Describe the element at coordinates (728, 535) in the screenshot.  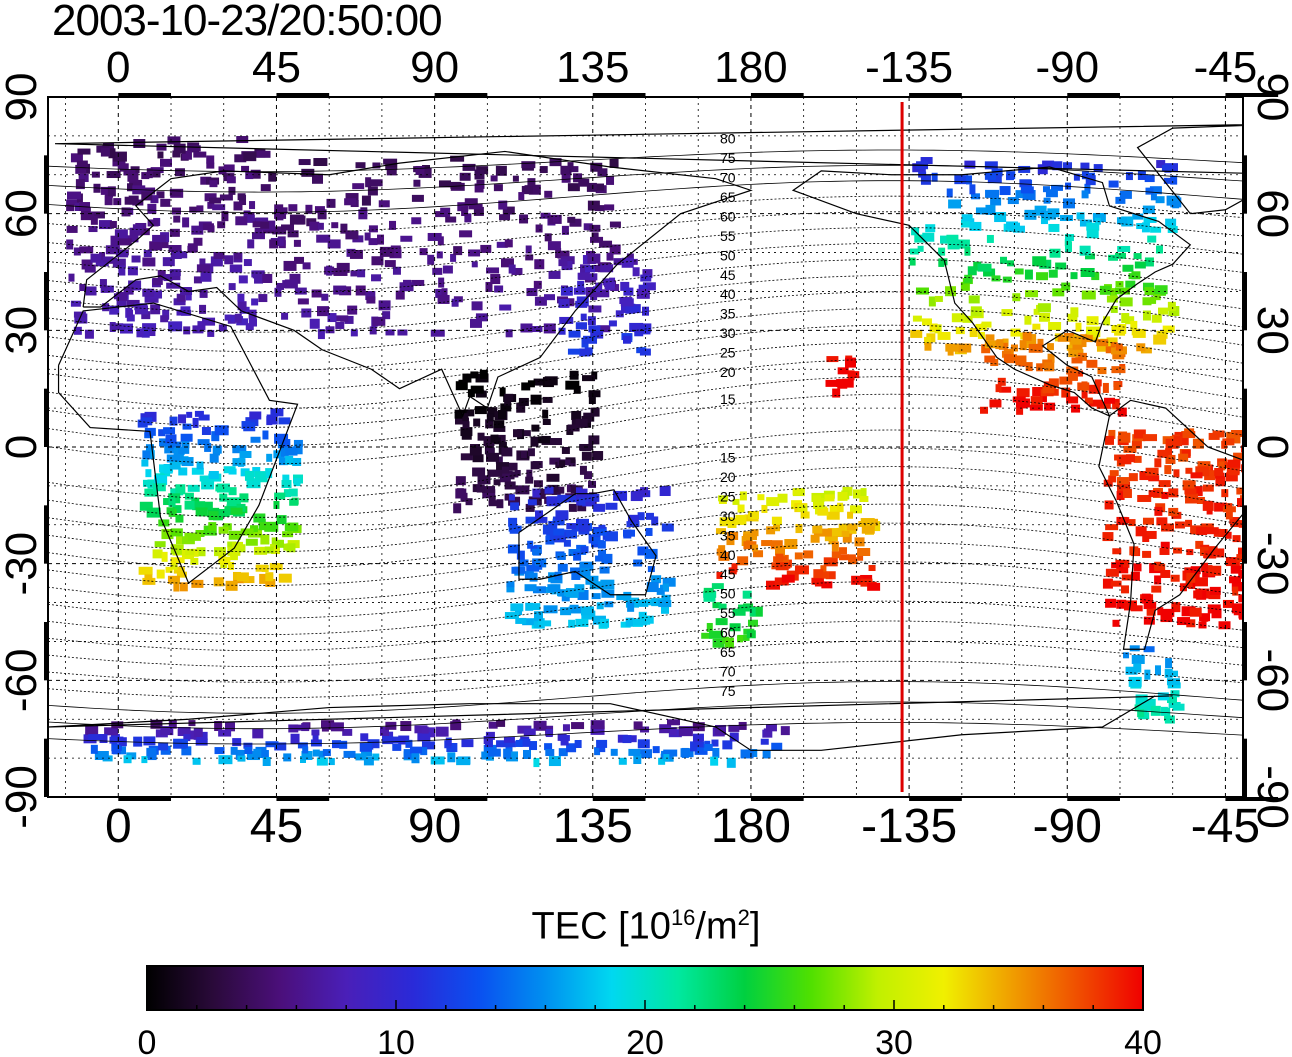
I see `dip-label: 35` at that location.